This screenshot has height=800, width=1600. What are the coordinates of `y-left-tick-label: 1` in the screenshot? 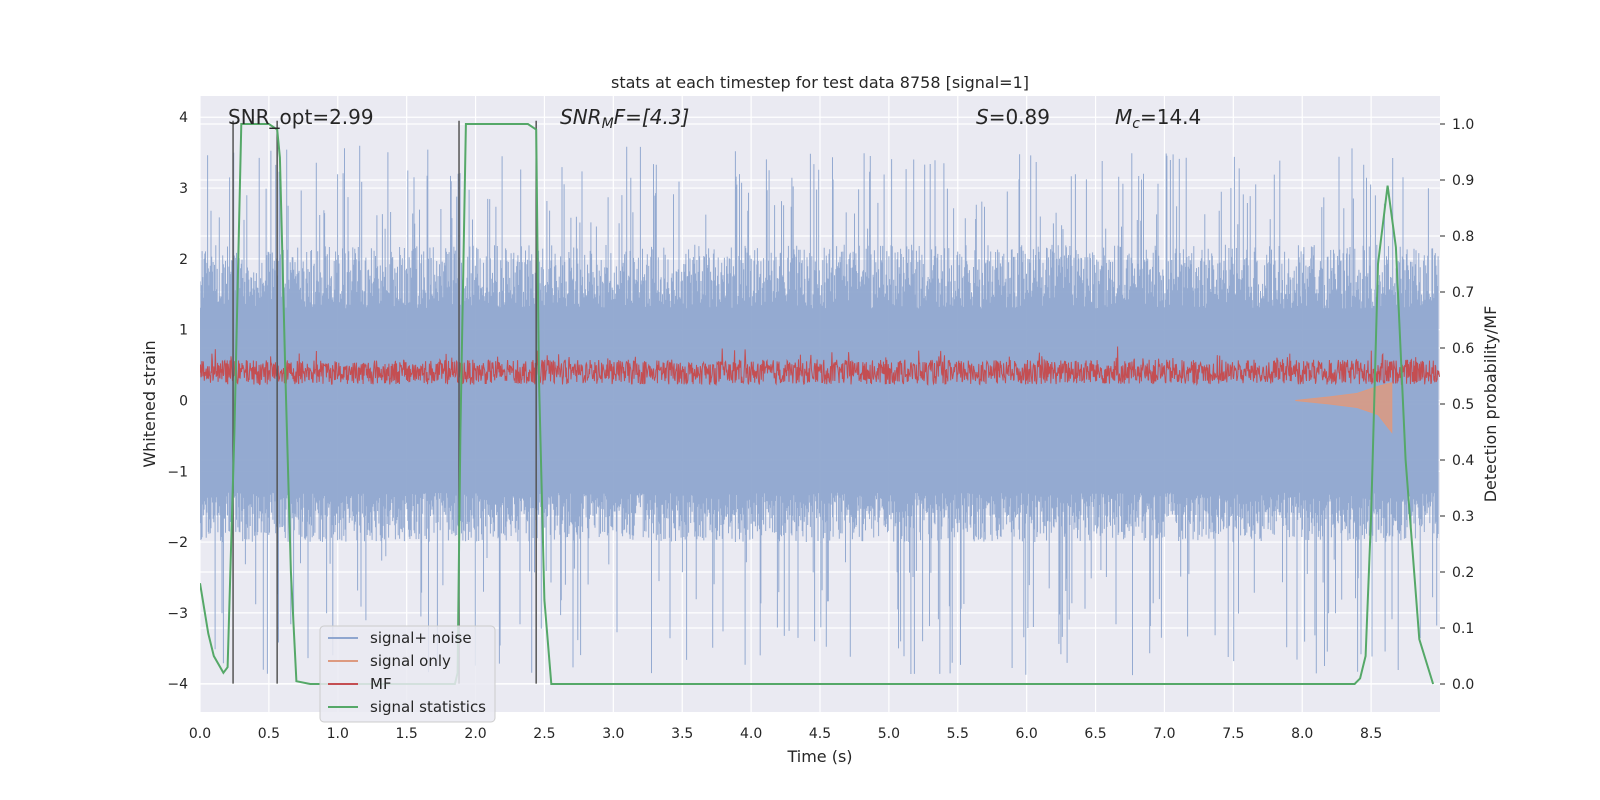 It's located at (183, 331).